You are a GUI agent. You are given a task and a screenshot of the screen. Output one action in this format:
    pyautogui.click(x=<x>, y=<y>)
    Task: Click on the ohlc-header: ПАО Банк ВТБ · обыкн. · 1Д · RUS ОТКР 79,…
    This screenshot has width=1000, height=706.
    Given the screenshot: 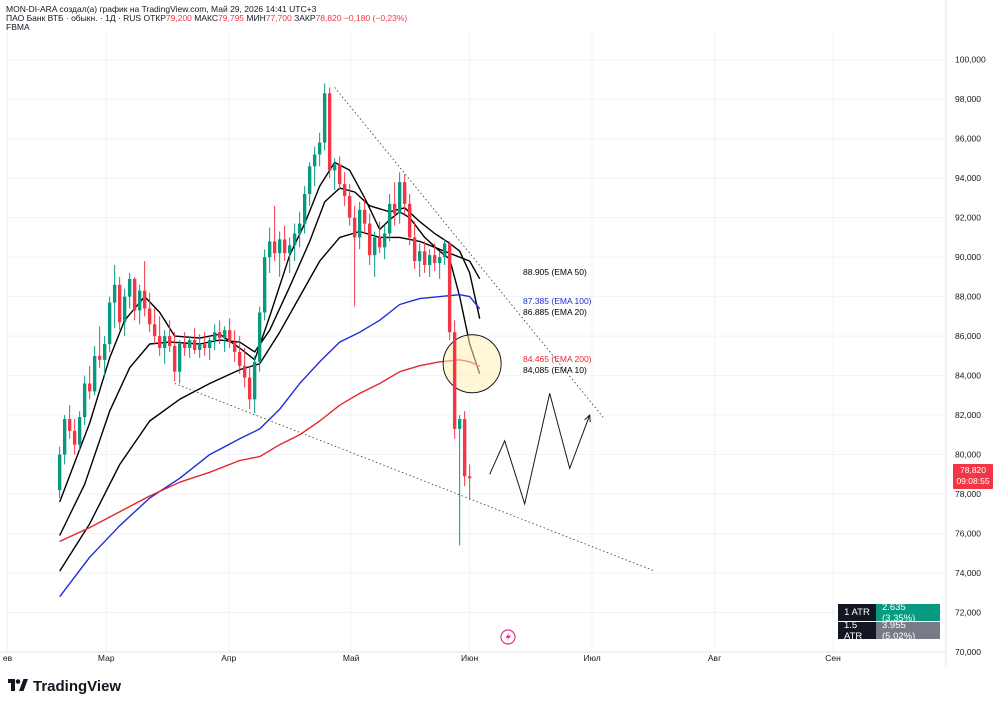 What is the action you would take?
    pyautogui.click(x=206, y=18)
    